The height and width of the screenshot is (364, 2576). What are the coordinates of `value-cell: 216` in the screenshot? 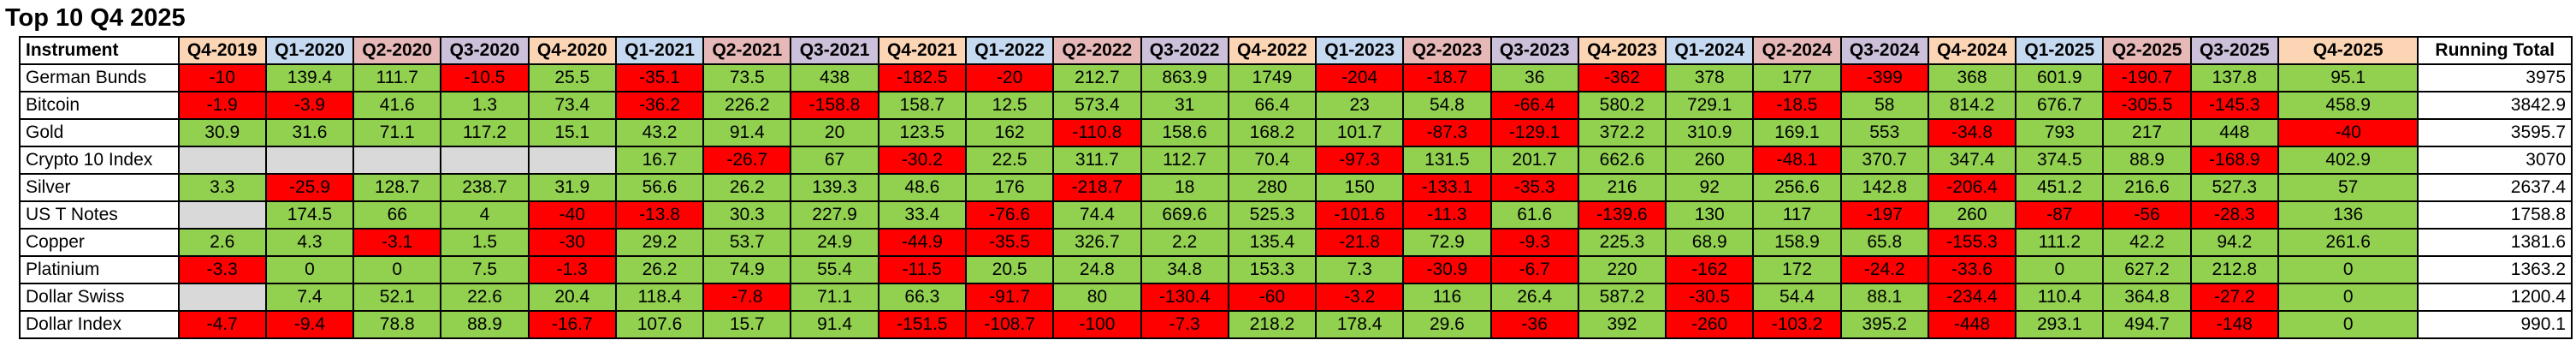 It's located at (1622, 187).